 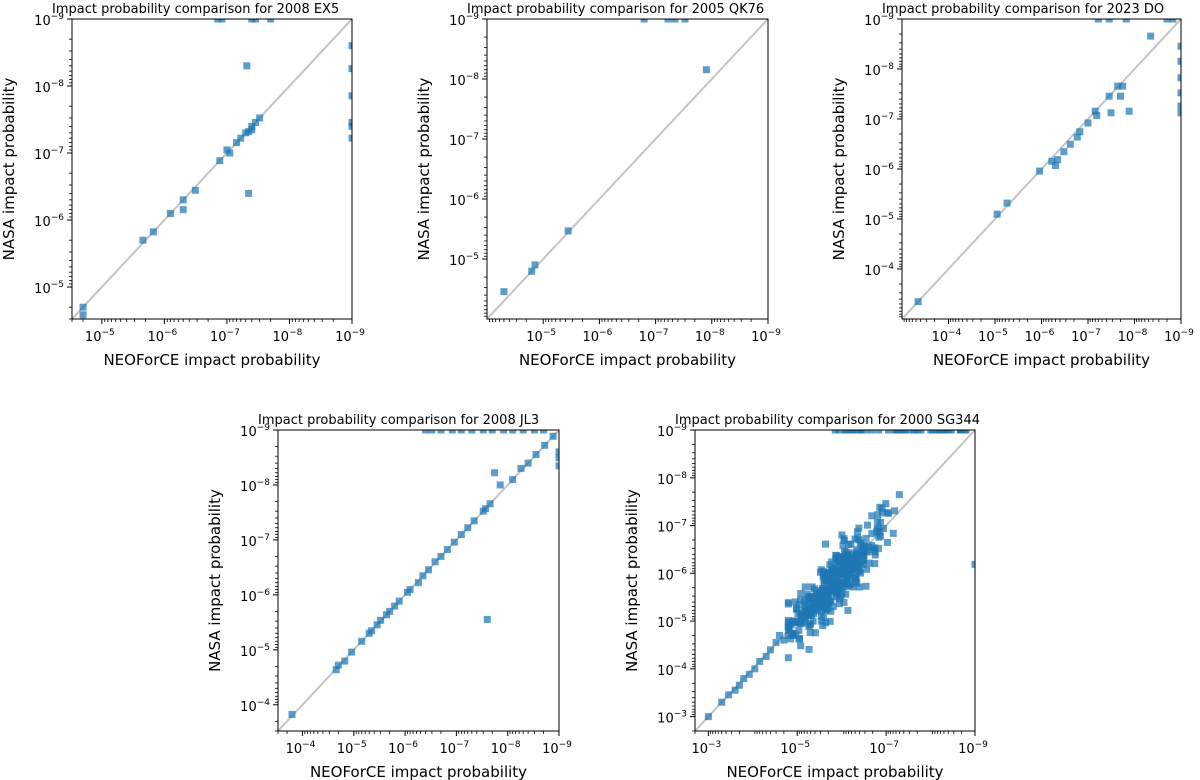 I want to click on axes-frame, so click(x=418, y=580).